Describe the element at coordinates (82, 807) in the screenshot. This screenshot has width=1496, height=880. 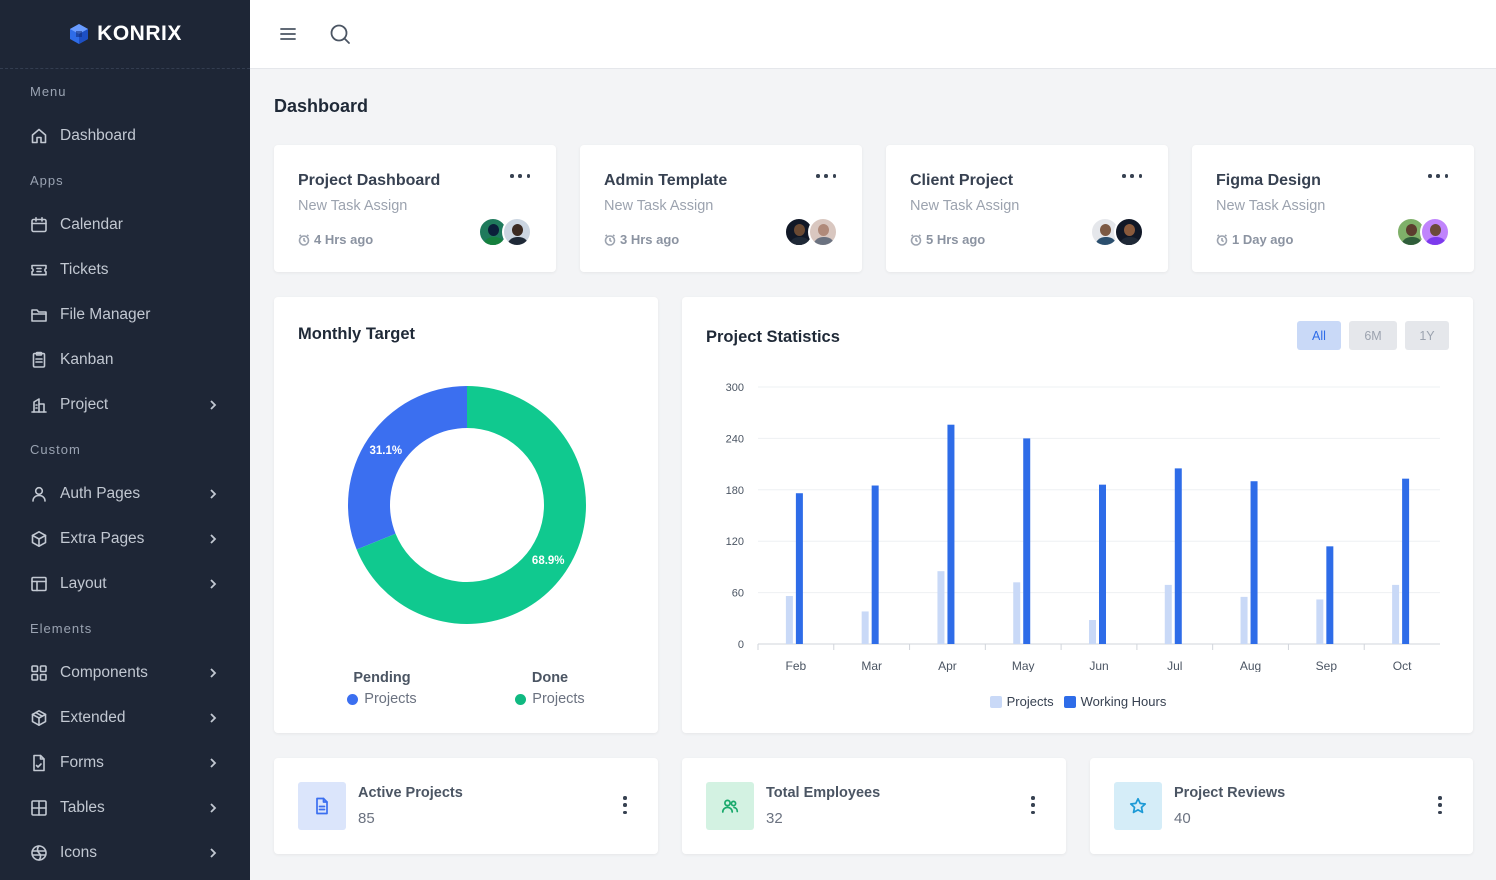
I see `sidebar-item-label: Tables` at that location.